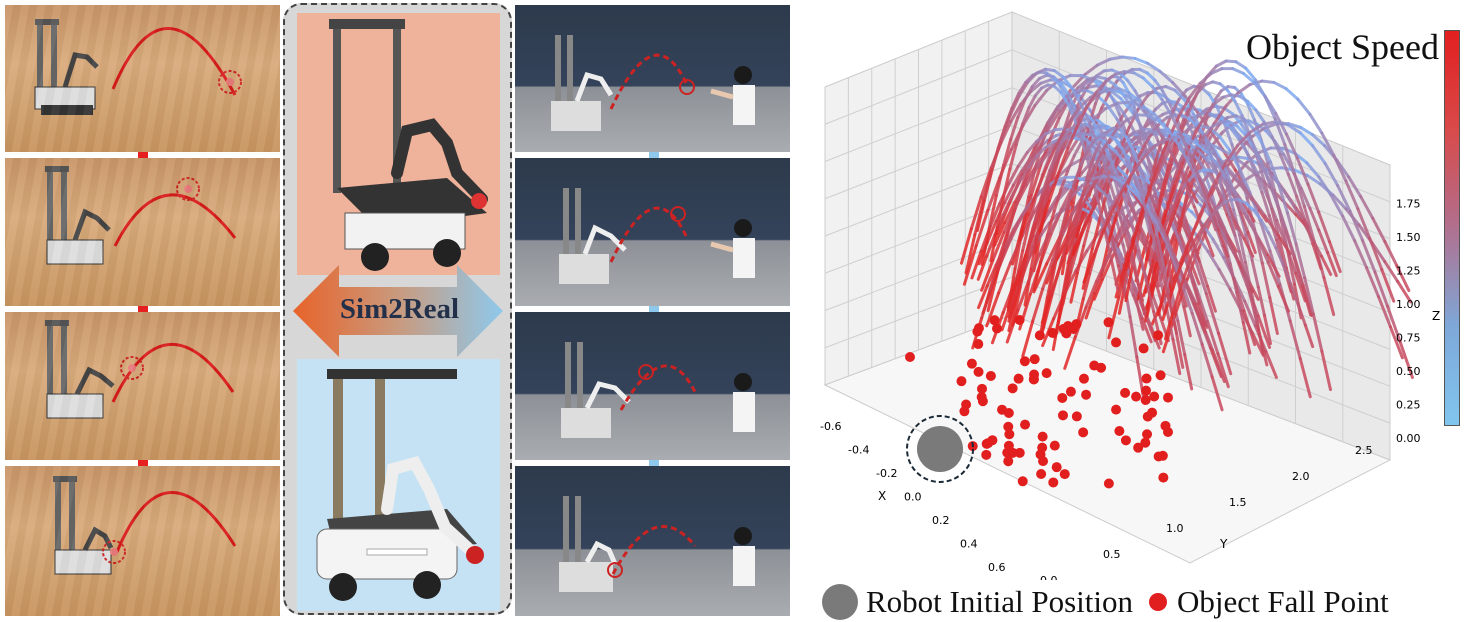  What do you see at coordinates (1408, 405) in the screenshot?
I see `z-tick-label: 0.25` at bounding box center [1408, 405].